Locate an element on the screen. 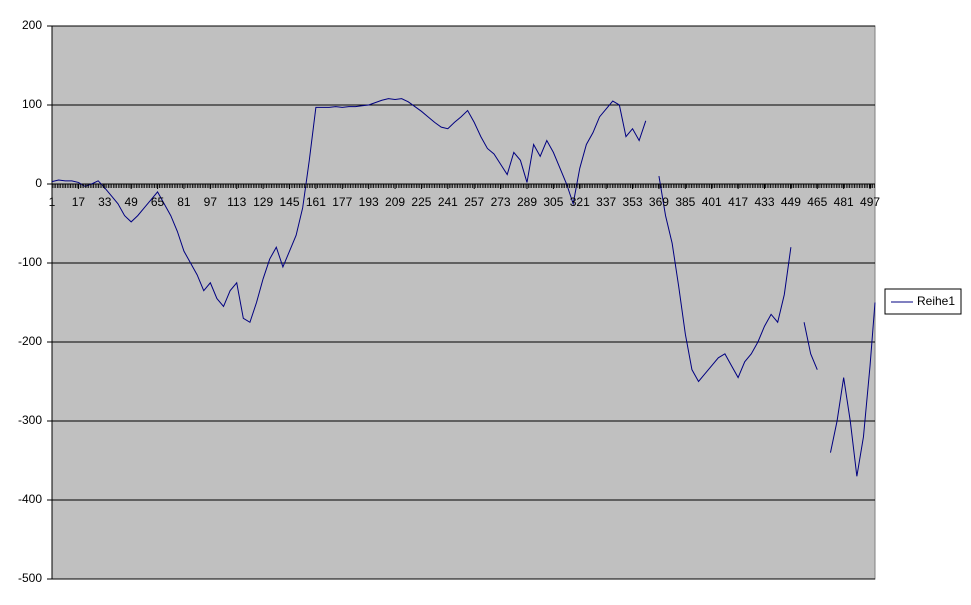 The width and height of the screenshot is (971, 605). y-tick-label: -200 is located at coordinates (30, 341).